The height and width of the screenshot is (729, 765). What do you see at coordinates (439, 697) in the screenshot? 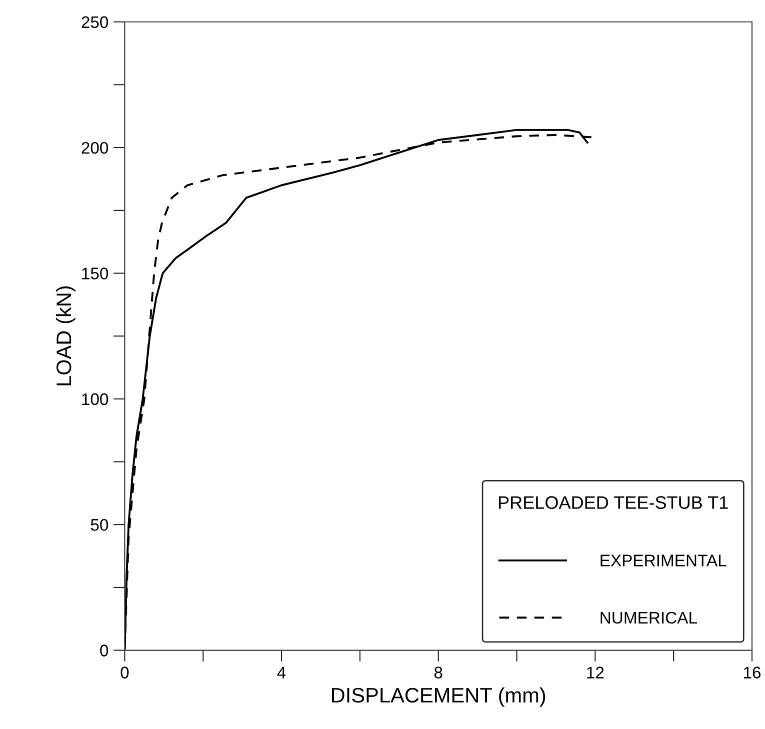
I see `x-axis-title: DISPLACEMENT (mm)` at bounding box center [439, 697].